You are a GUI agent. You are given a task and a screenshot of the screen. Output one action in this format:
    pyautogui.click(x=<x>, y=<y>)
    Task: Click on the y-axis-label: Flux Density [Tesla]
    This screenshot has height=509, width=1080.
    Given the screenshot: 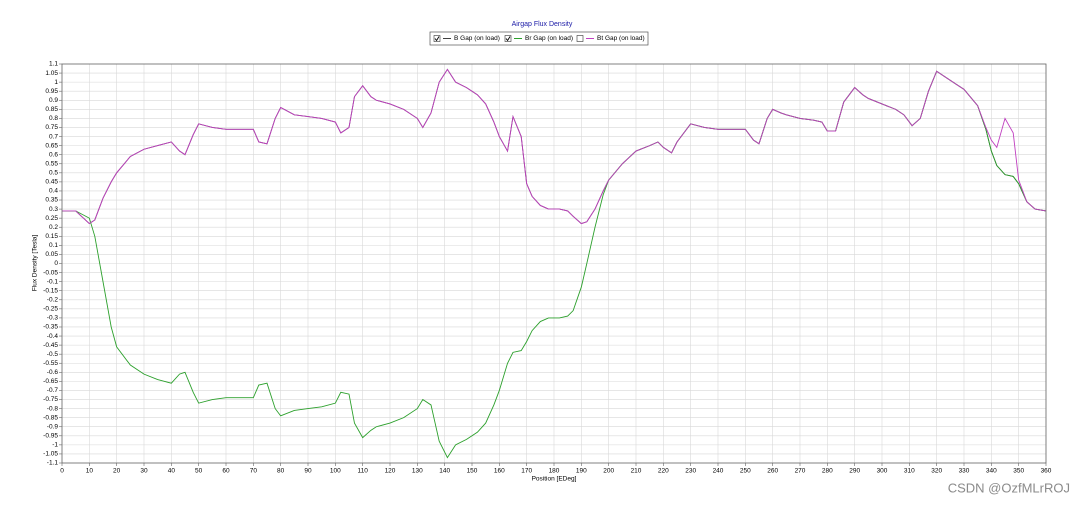 What is the action you would take?
    pyautogui.click(x=35, y=263)
    